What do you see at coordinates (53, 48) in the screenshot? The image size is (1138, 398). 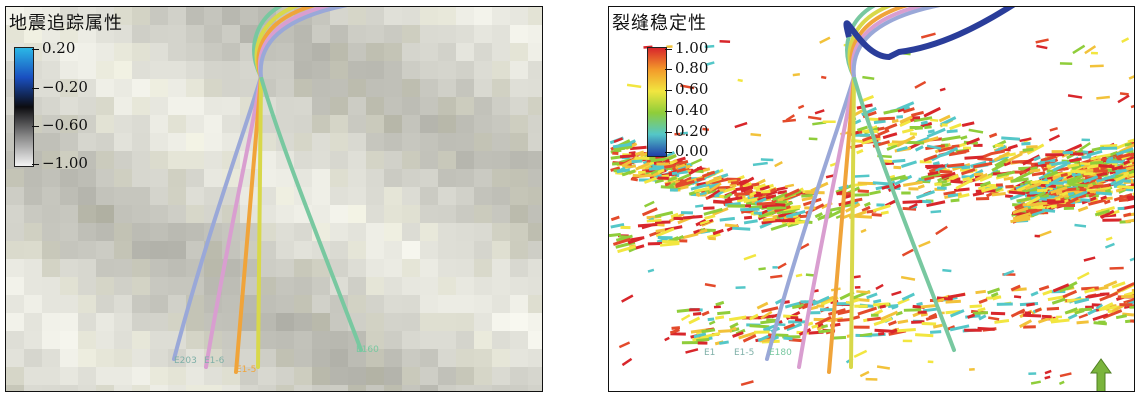 I see `colorbar-tick: 0.20` at bounding box center [53, 48].